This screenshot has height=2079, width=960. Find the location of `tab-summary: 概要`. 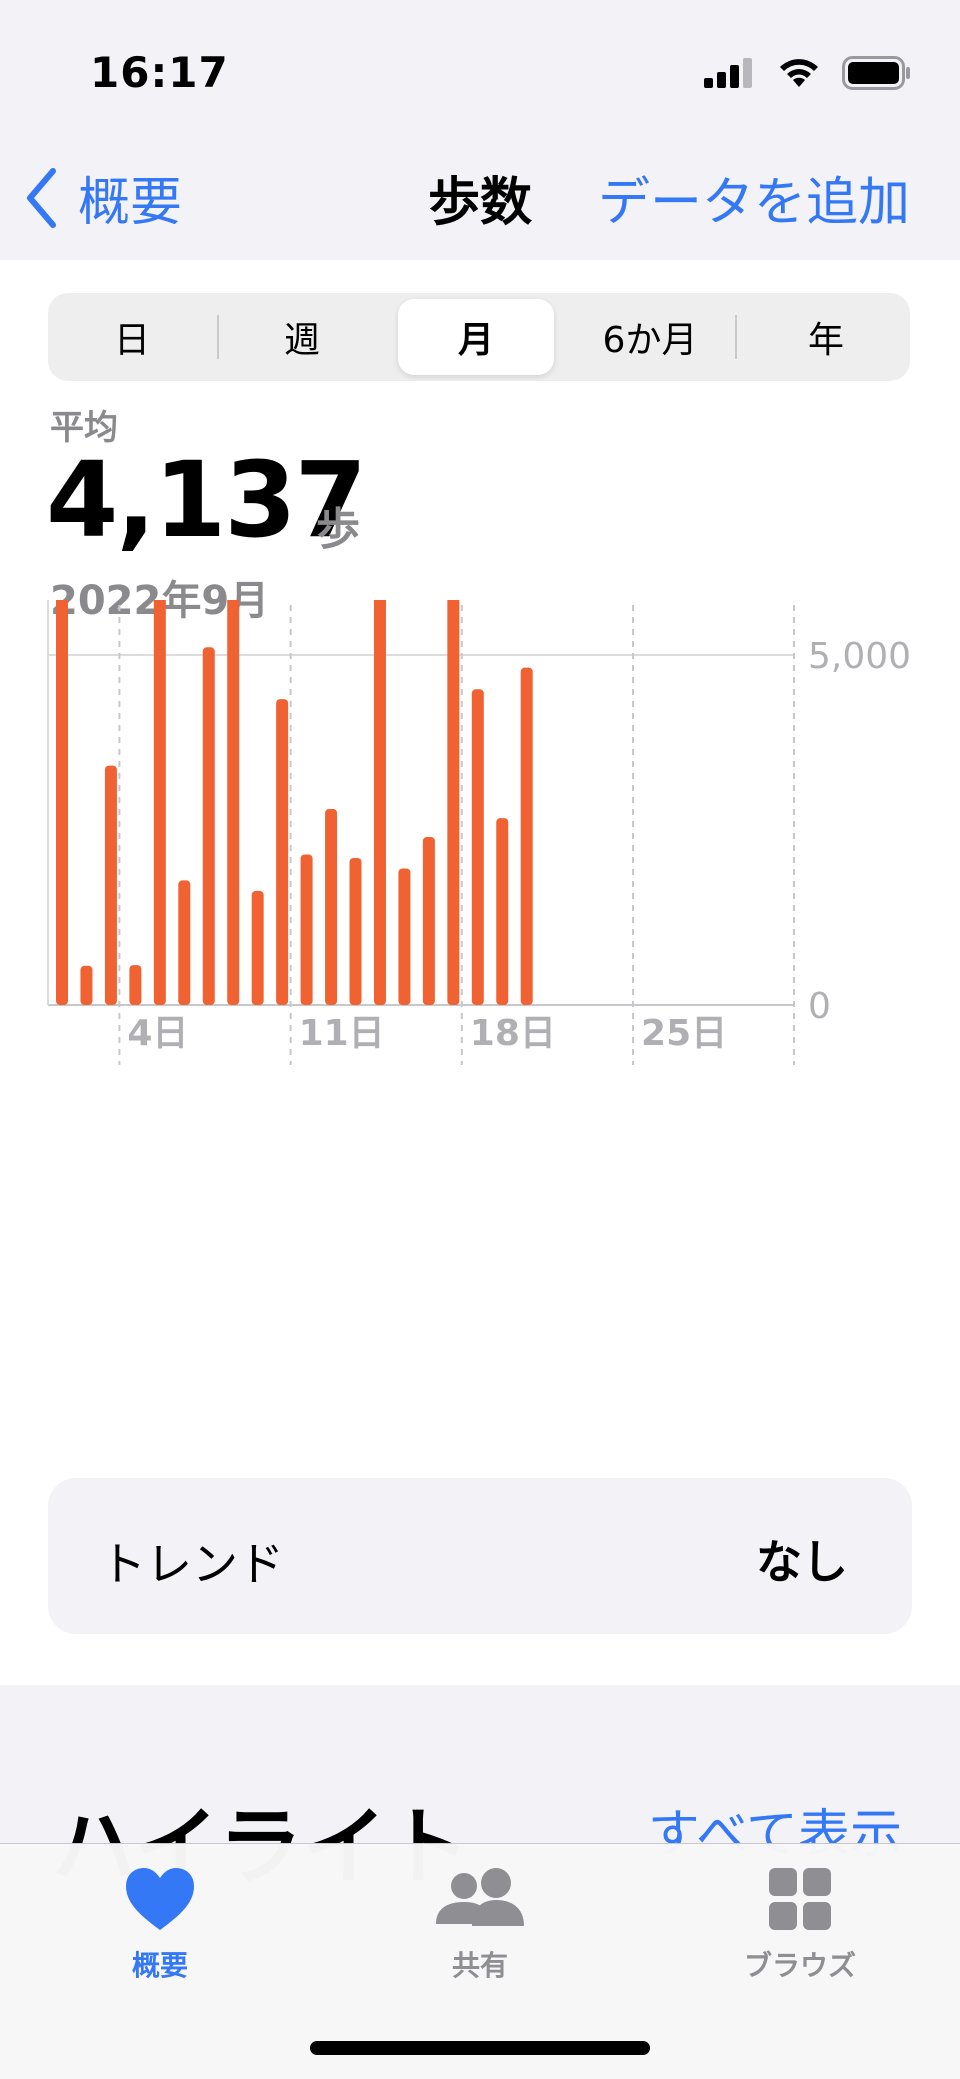

tab-summary: 概要 is located at coordinates (160, 1925).